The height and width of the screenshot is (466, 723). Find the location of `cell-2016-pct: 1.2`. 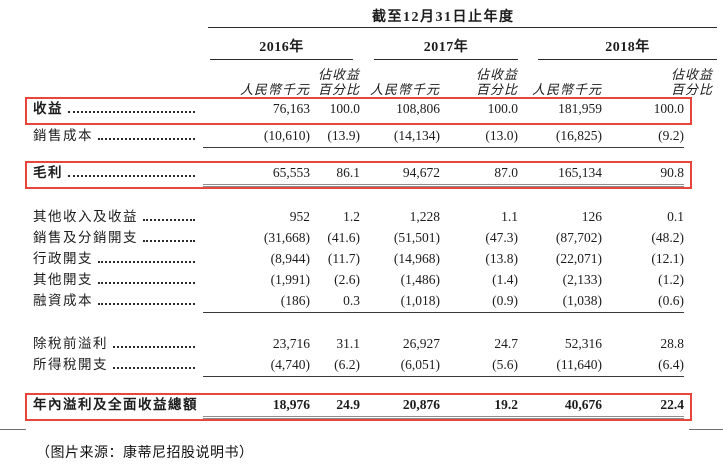

cell-2016-pct: 1.2 is located at coordinates (351, 216).